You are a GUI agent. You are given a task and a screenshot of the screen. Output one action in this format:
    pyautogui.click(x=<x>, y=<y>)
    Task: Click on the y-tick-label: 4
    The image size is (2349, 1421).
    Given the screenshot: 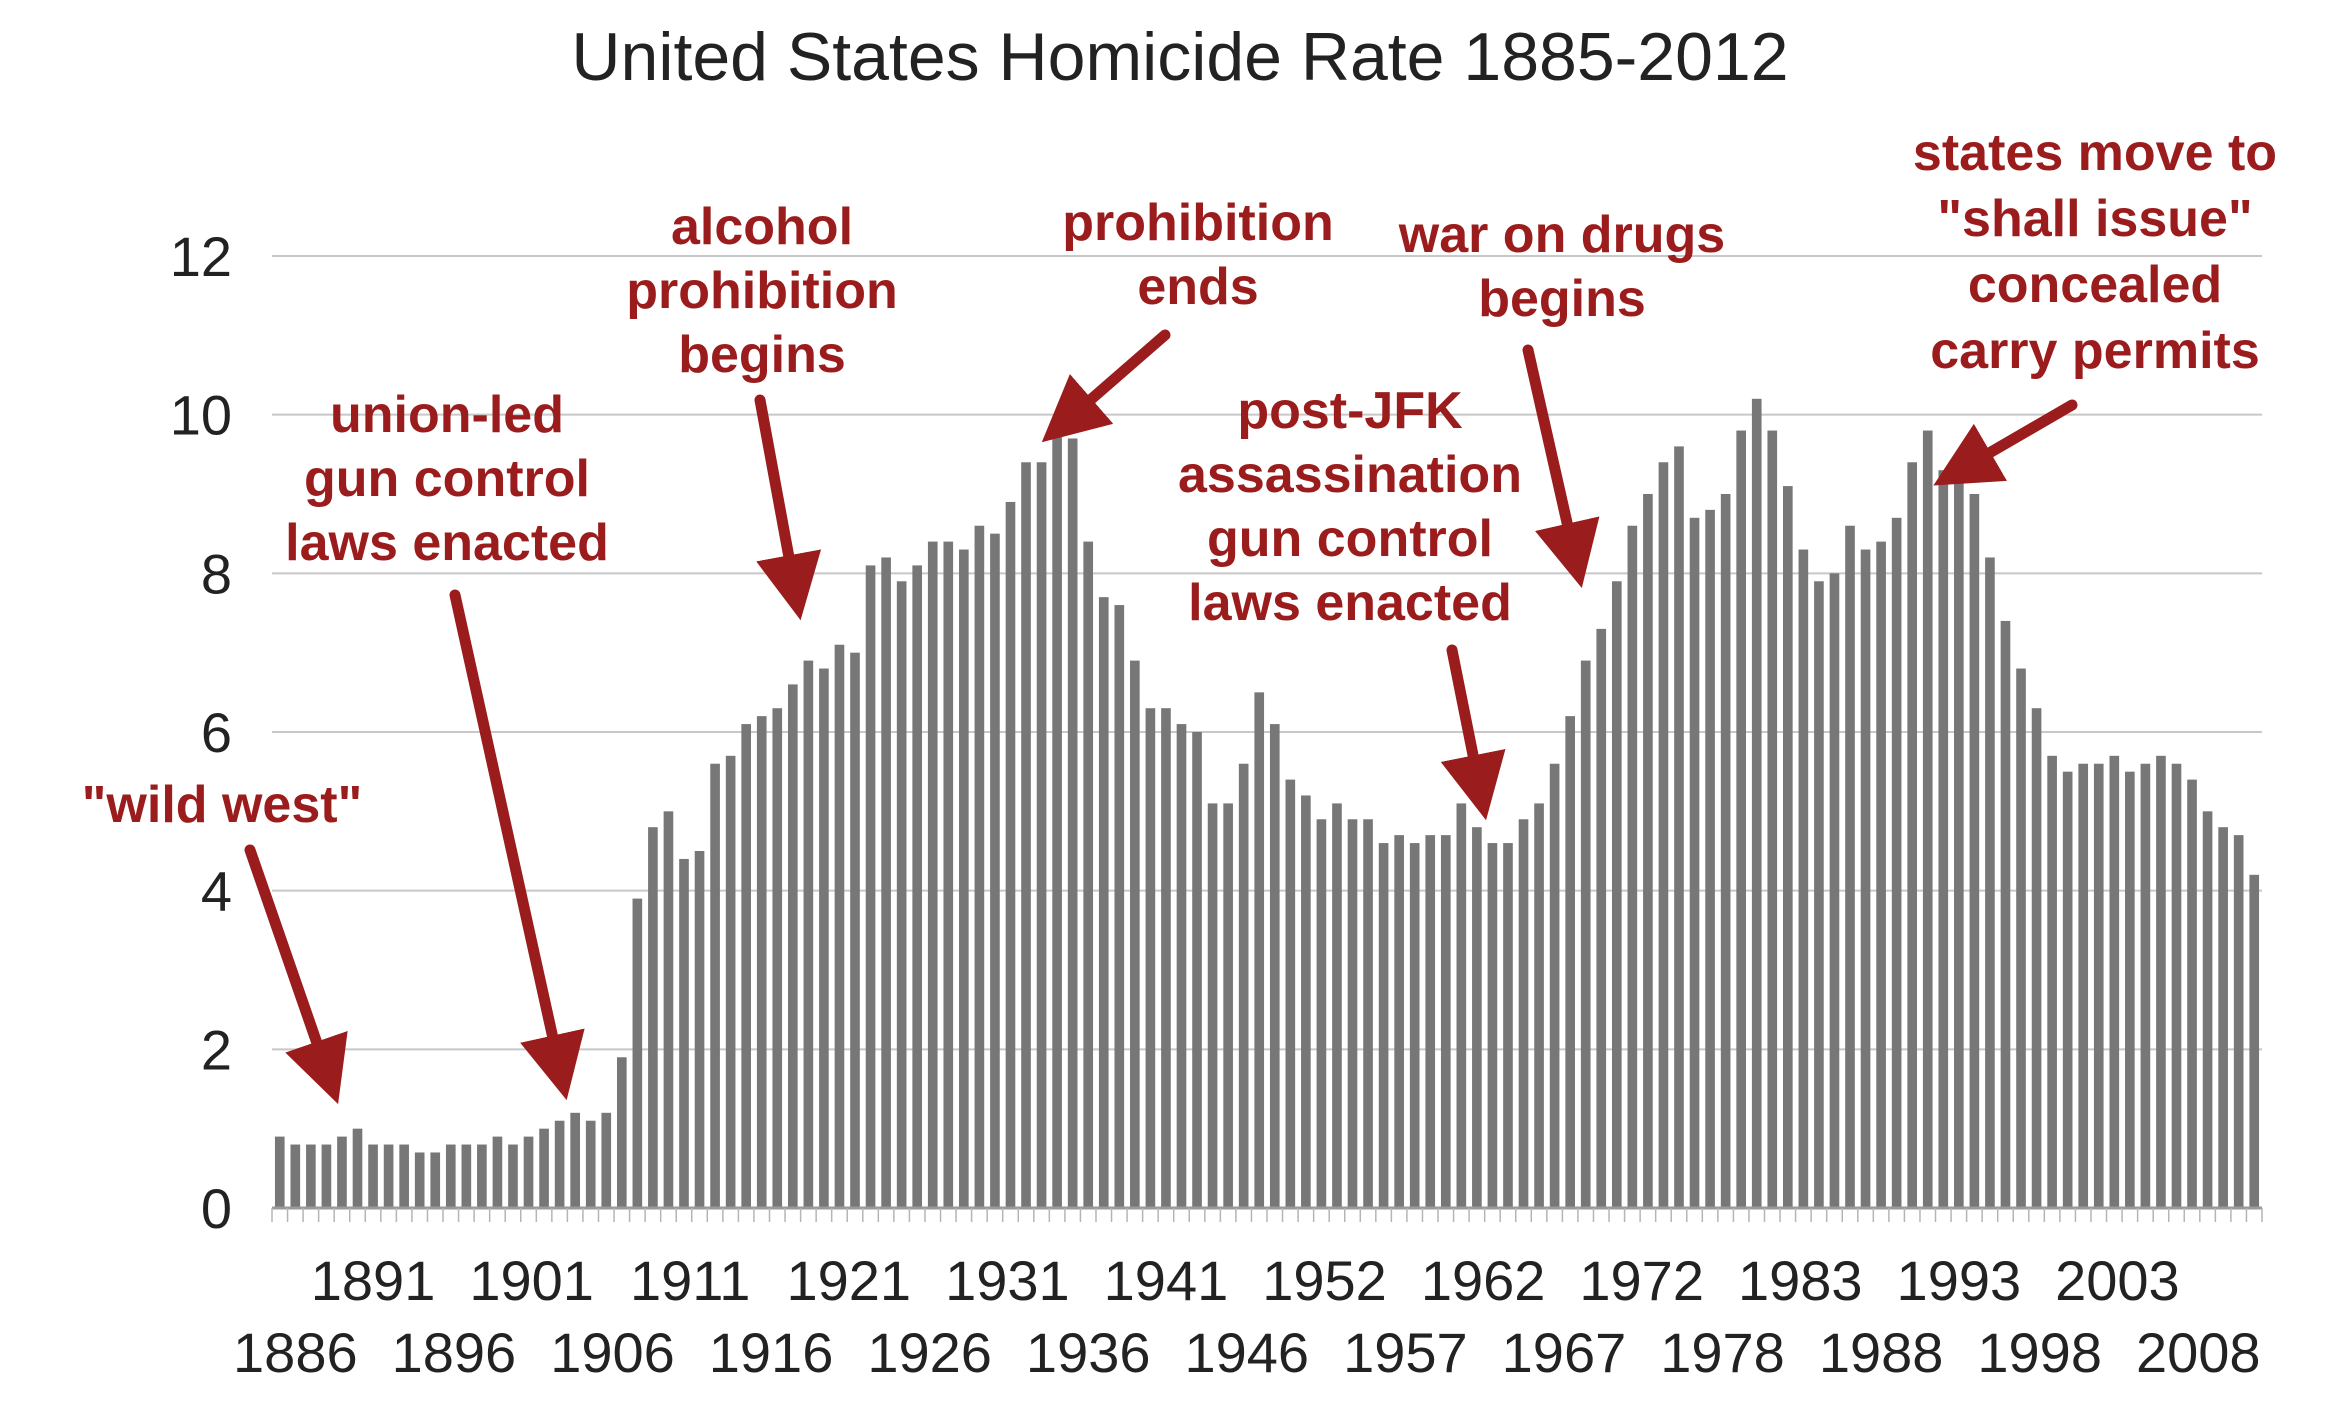 What is the action you would take?
    pyautogui.click(x=216, y=891)
    